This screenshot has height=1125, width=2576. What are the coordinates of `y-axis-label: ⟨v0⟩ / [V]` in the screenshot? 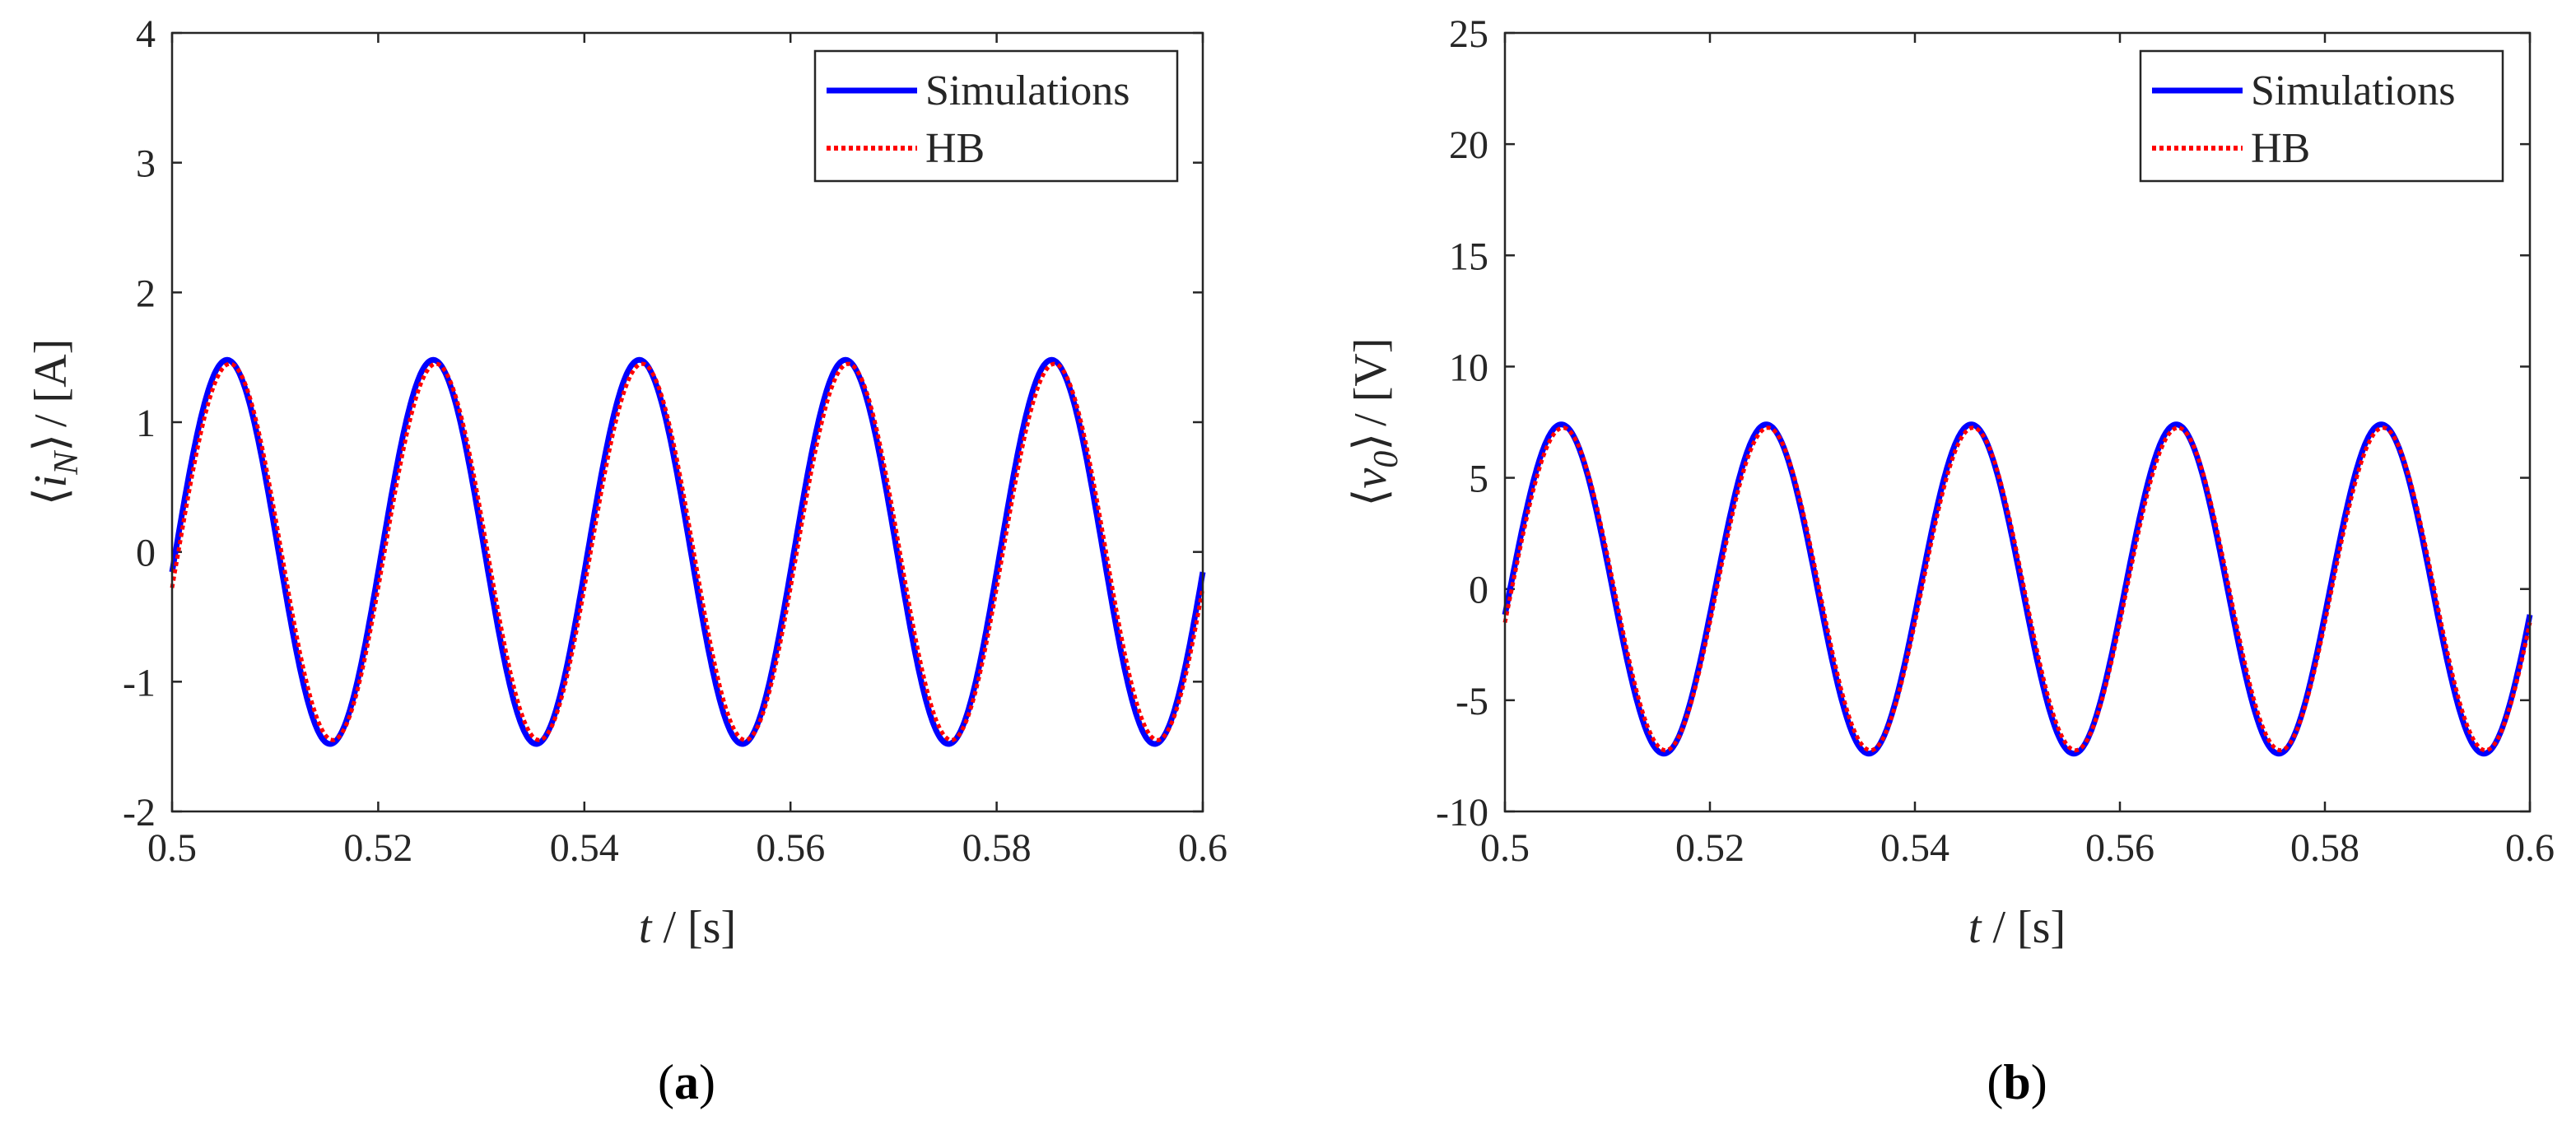 It's located at (1375, 422).